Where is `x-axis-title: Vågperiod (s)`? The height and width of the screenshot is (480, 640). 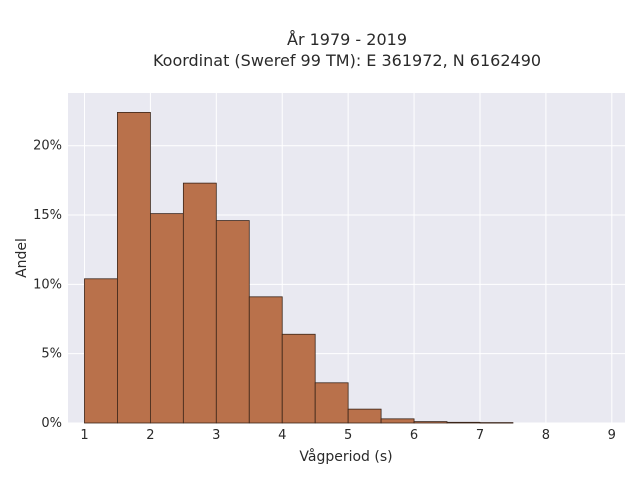 x-axis-title: Vågperiod (s) is located at coordinates (345, 456).